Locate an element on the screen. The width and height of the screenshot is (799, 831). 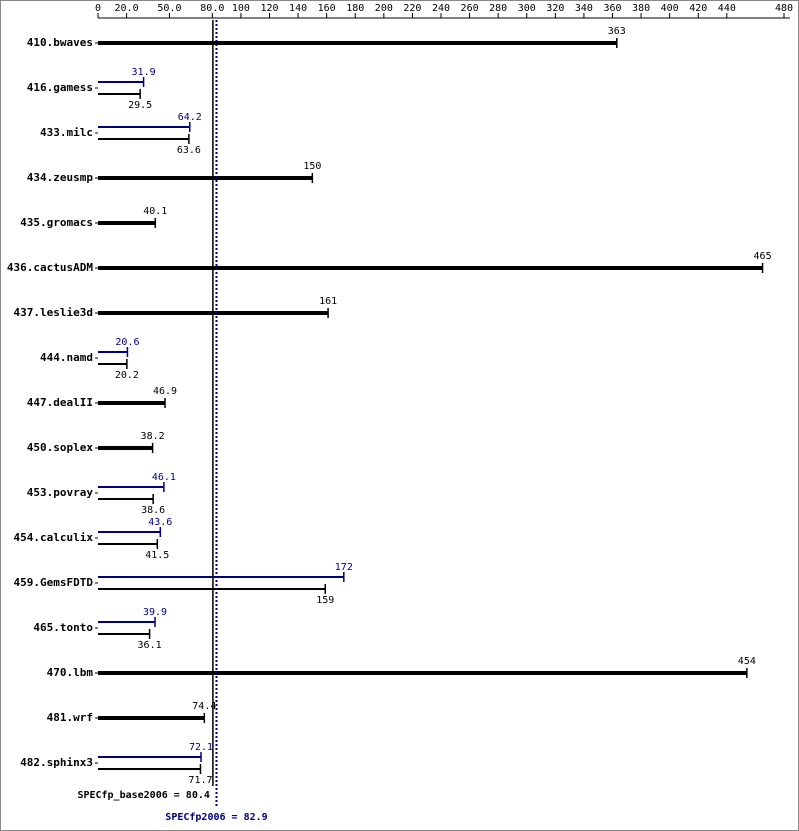
x-tick-label: 100 is located at coordinates (241, 8).